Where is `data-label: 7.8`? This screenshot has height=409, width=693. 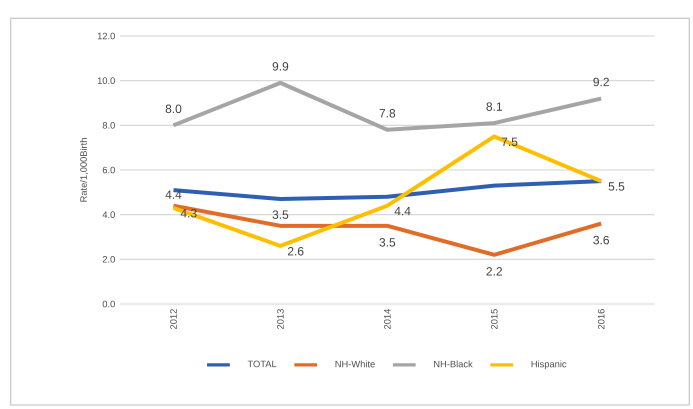
data-label: 7.8 is located at coordinates (388, 113).